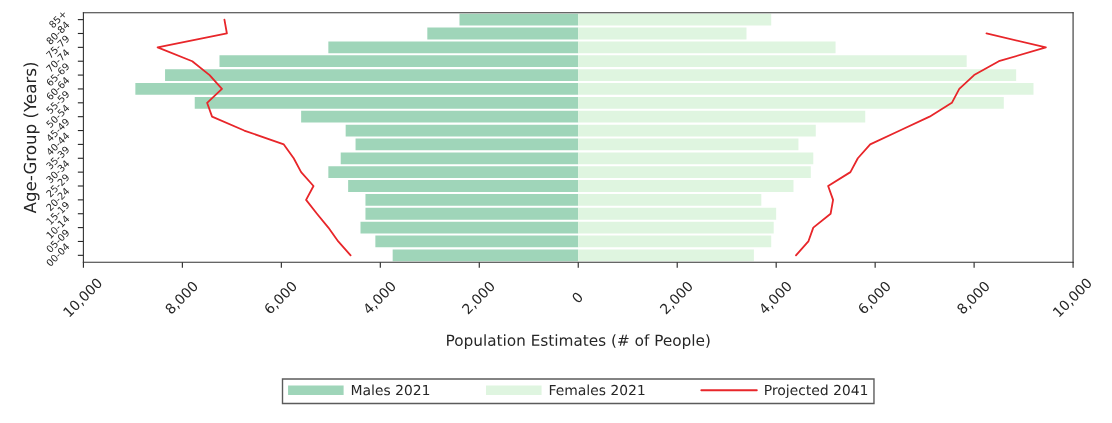 The width and height of the screenshot is (1112, 423). What do you see at coordinates (597, 390) in the screenshot?
I see `legend-label: Females 2021` at bounding box center [597, 390].